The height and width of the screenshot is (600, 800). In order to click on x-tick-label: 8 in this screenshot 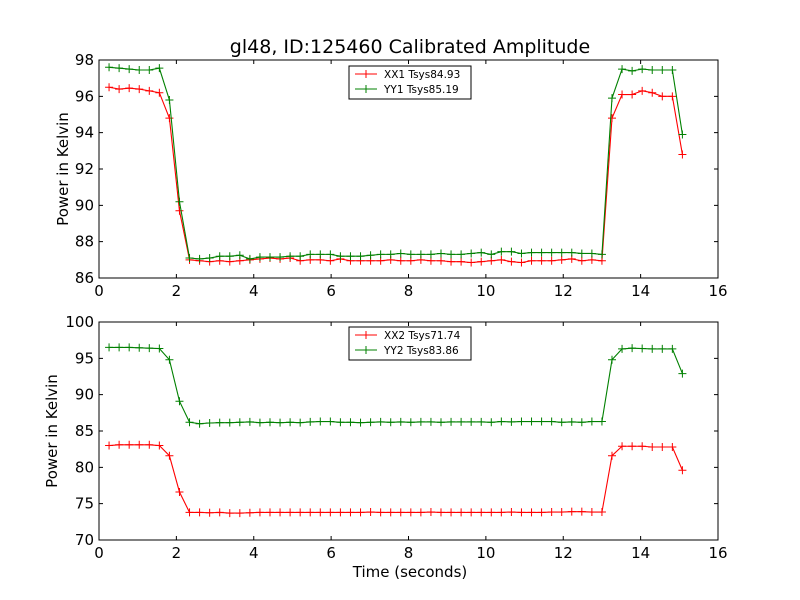, I will do `click(409, 553)`.